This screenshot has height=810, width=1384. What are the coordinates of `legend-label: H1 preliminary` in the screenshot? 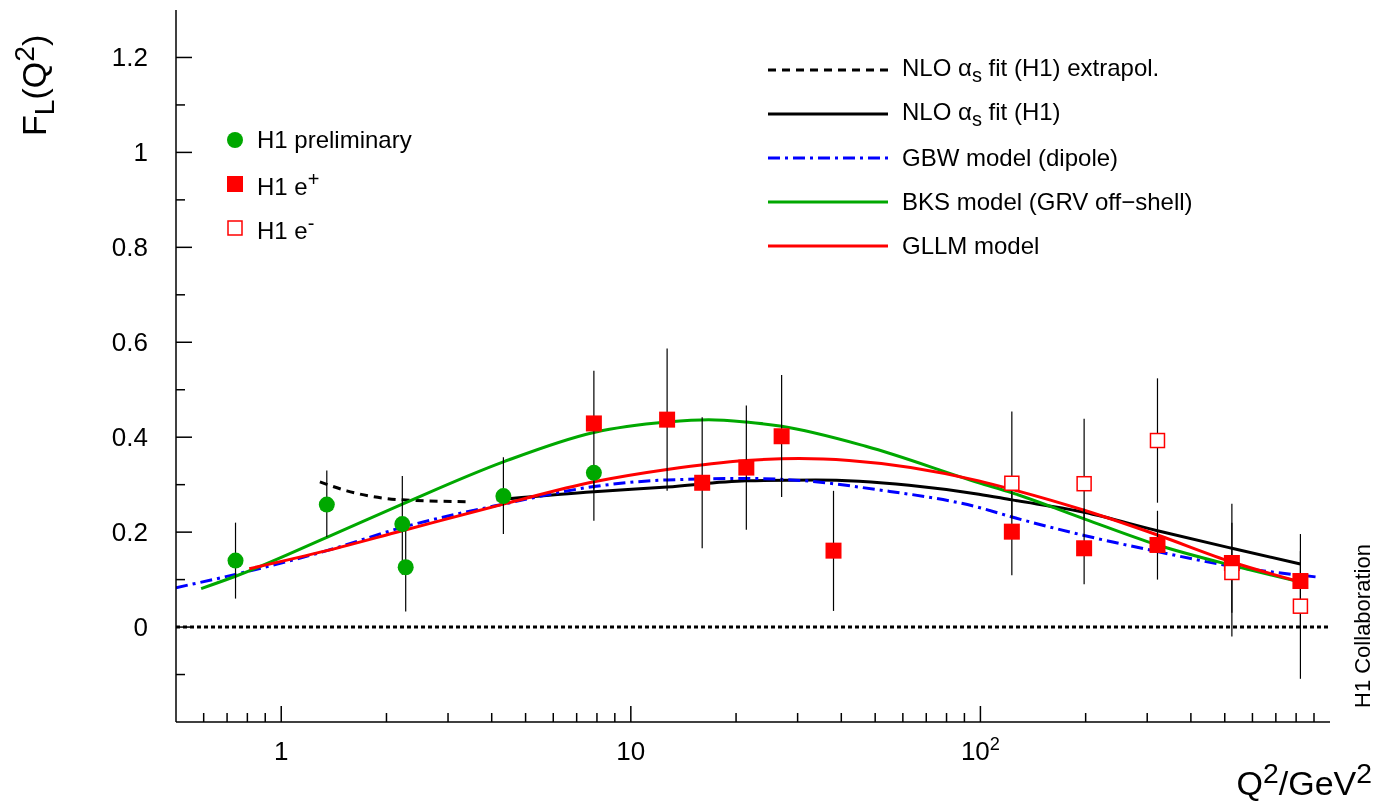 It's located at (334, 140).